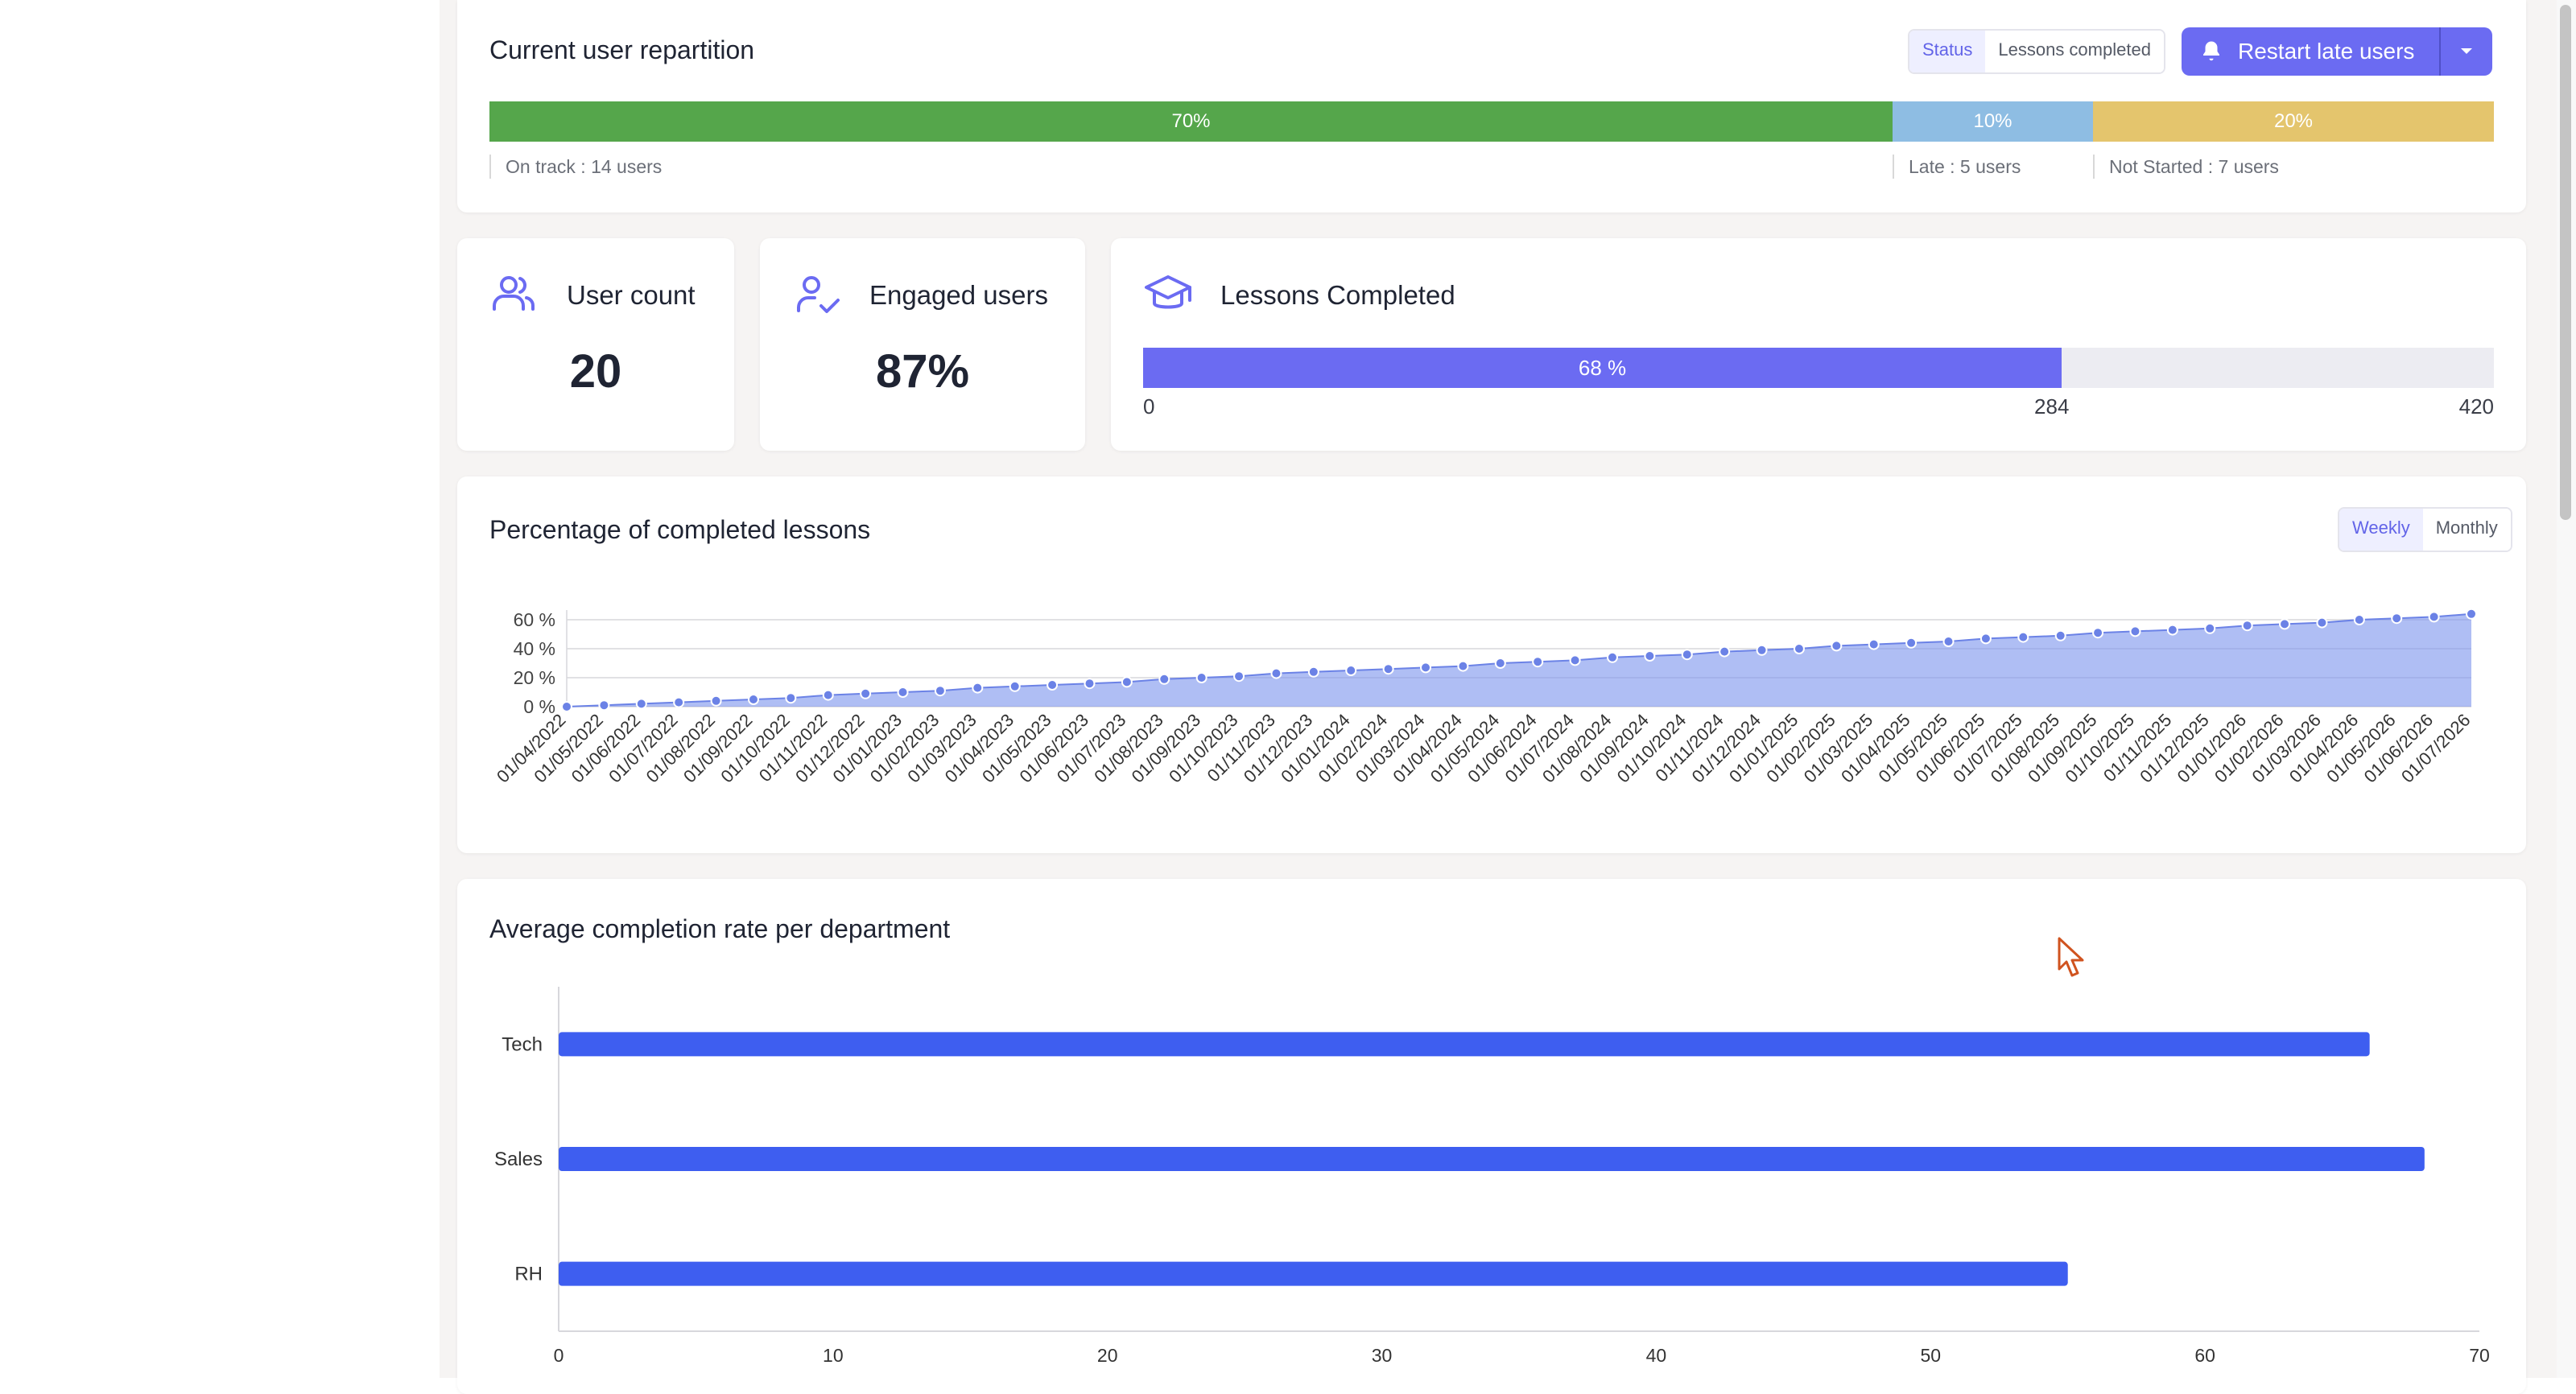 This screenshot has height=1394, width=2576. Describe the element at coordinates (534, 648) in the screenshot. I see `y-tick-label: 40 %` at that location.